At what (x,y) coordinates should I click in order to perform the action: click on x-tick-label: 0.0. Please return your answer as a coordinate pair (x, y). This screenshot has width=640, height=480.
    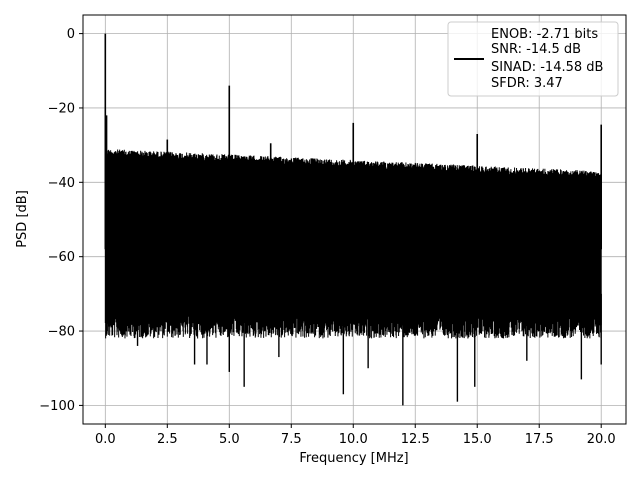
    Looking at the image, I should click on (105, 439).